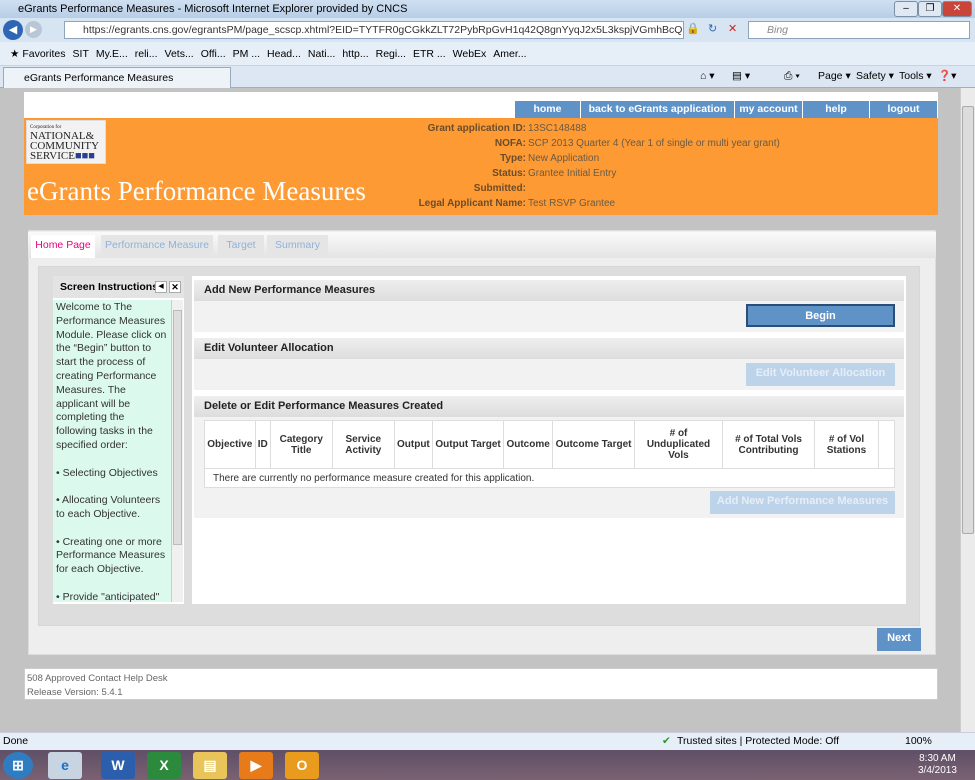 The height and width of the screenshot is (780, 975). I want to click on favorite-link: SIT, so click(80, 53).